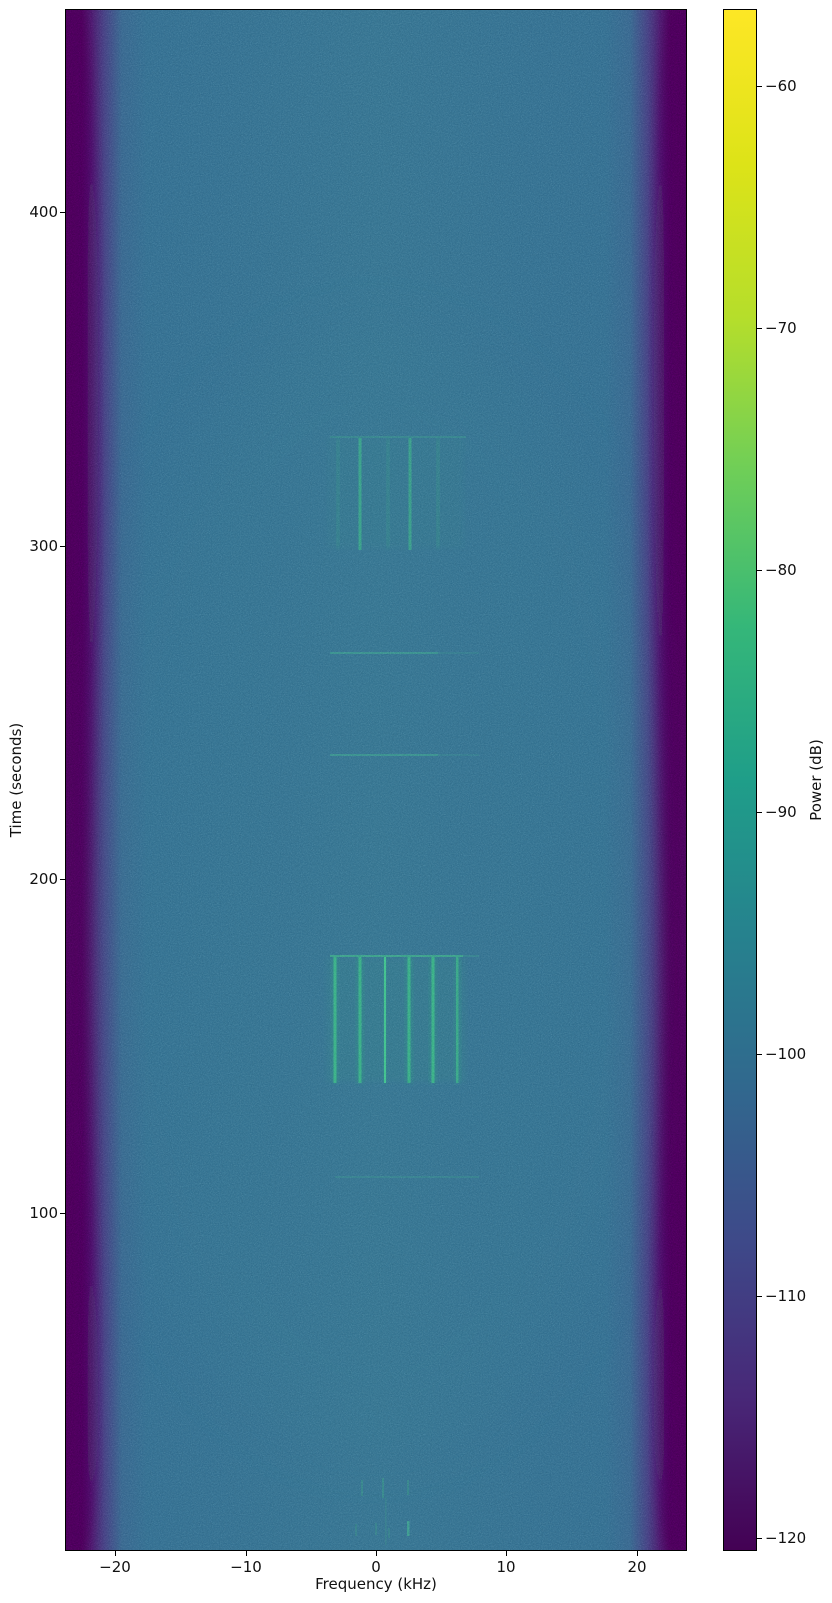  Describe the element at coordinates (786, 1054) in the screenshot. I see `colorbar-tick-label: −100` at that location.